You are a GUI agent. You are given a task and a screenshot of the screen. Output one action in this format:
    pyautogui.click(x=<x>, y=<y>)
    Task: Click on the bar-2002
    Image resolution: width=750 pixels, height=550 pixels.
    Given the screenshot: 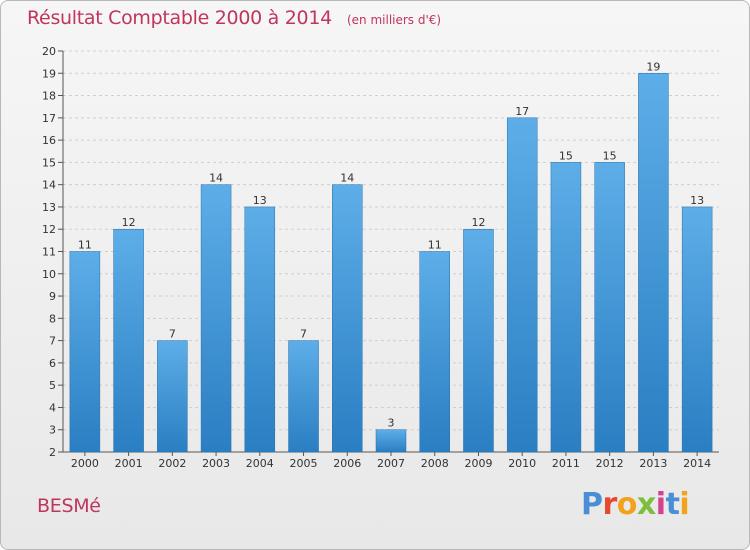 What is the action you would take?
    pyautogui.click(x=172, y=396)
    